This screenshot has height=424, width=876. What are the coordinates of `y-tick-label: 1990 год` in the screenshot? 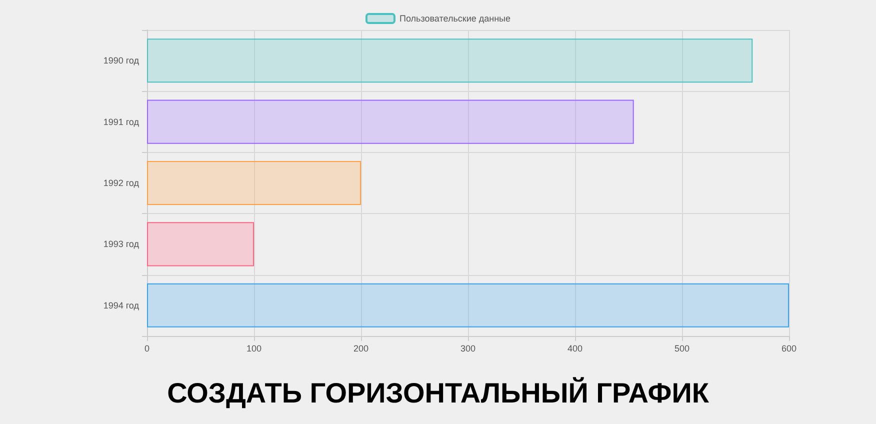 It's located at (121, 61).